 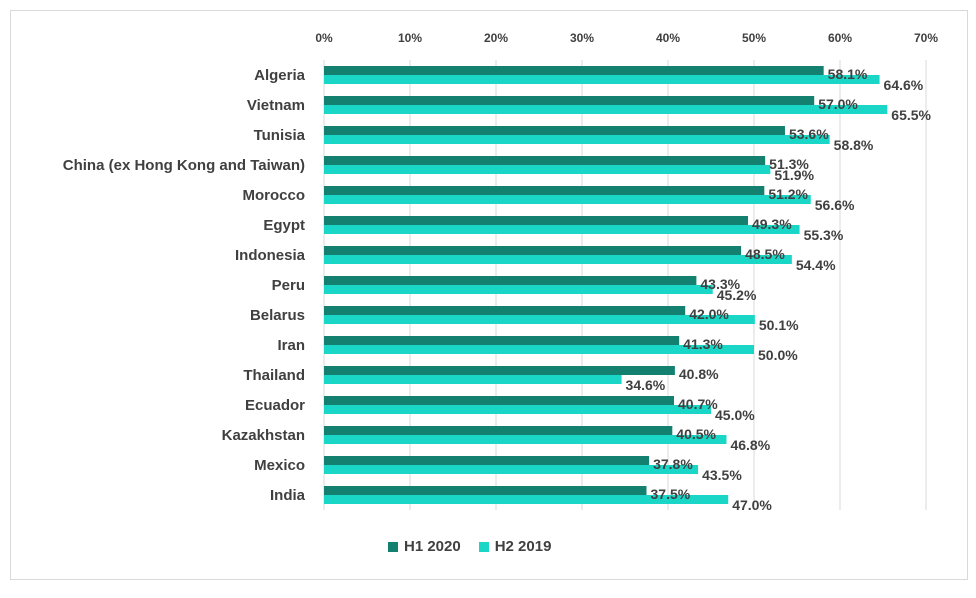 What do you see at coordinates (788, 194) in the screenshot?
I see `data-label-h1-2020: 51.2%` at bounding box center [788, 194].